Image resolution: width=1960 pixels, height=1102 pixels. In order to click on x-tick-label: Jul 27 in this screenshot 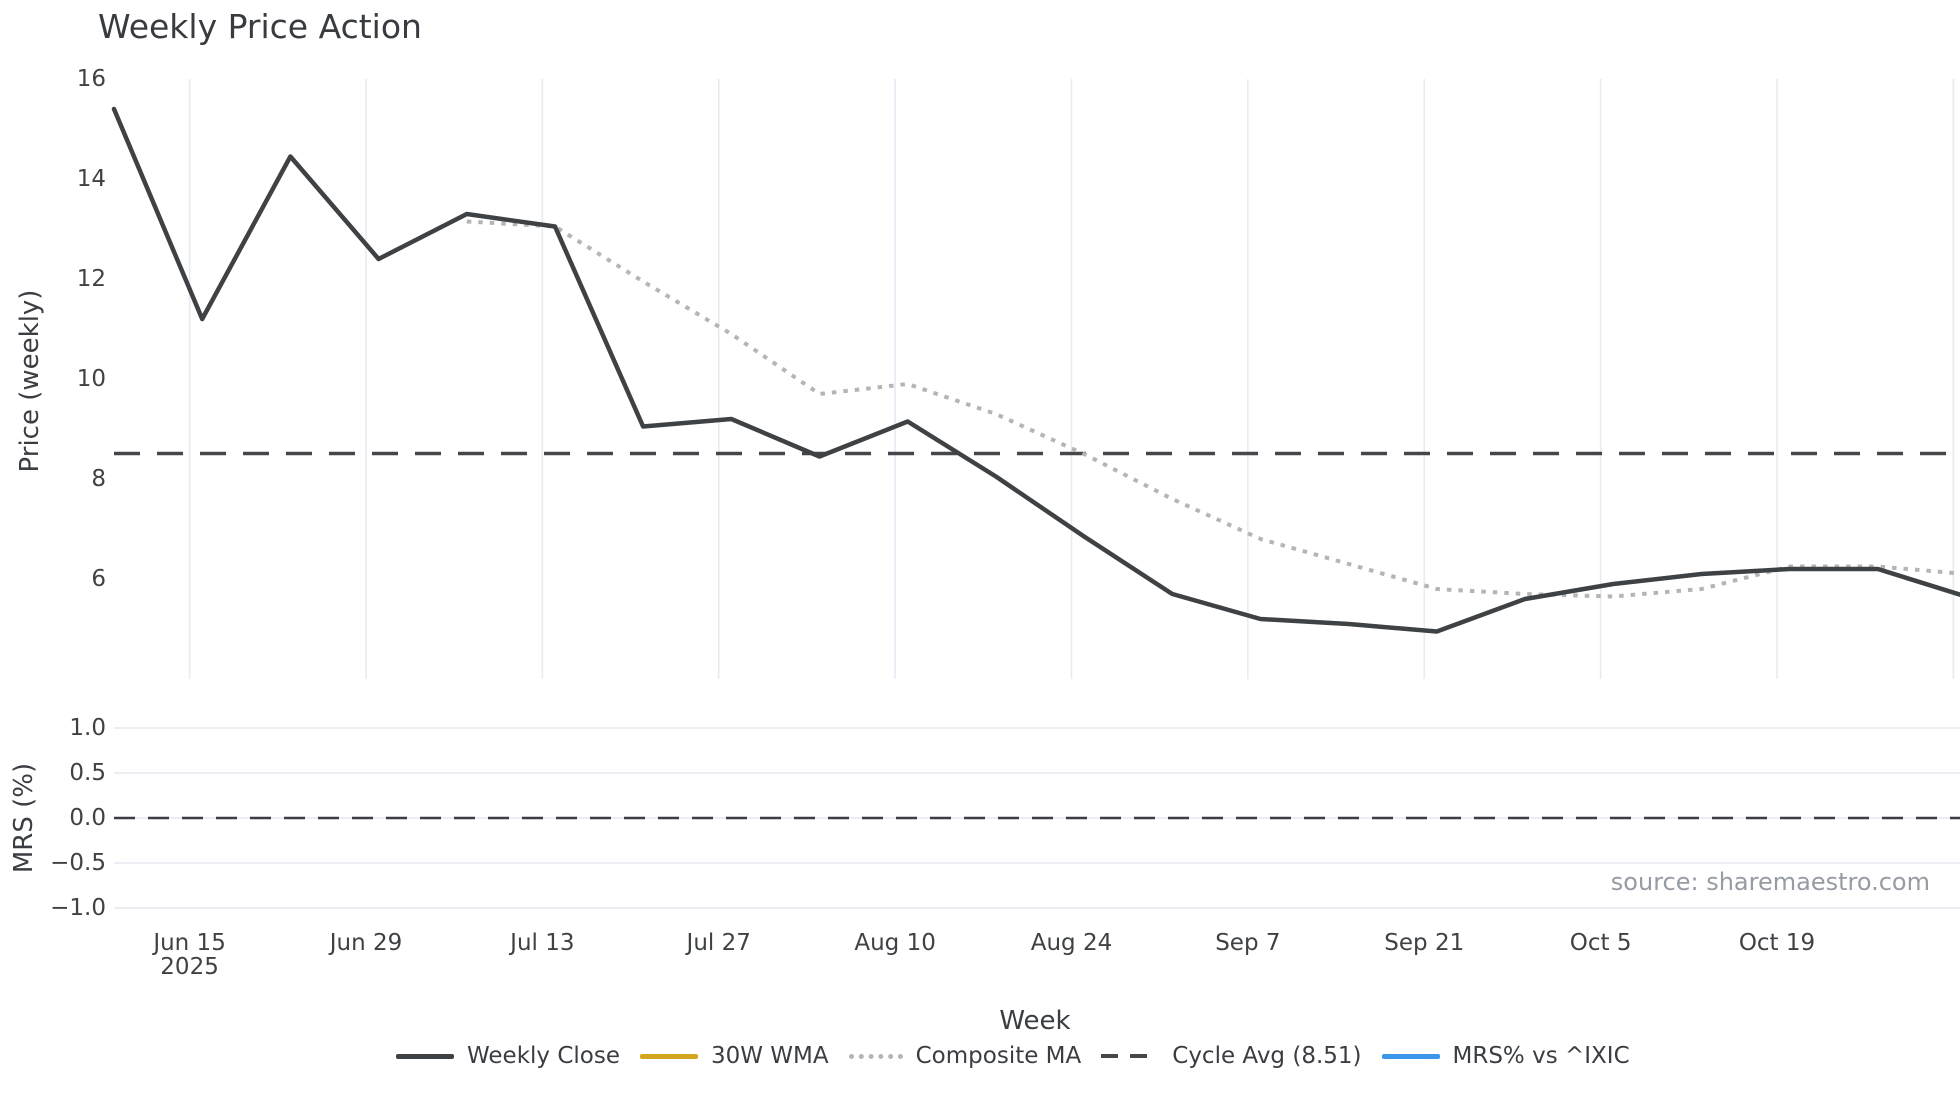, I will do `click(718, 943)`.